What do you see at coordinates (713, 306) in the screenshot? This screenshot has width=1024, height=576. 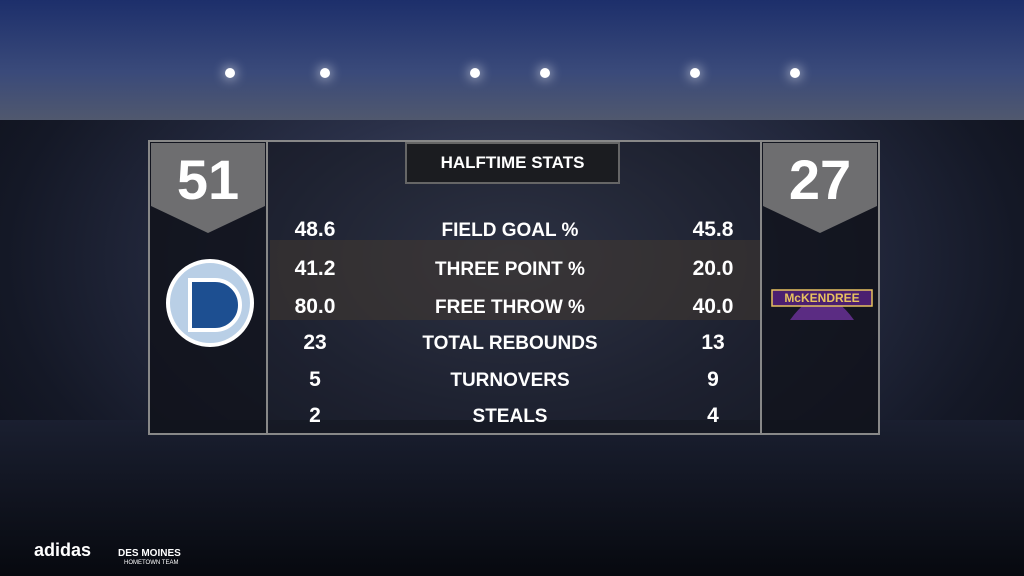 I see `away-value: 40.0` at bounding box center [713, 306].